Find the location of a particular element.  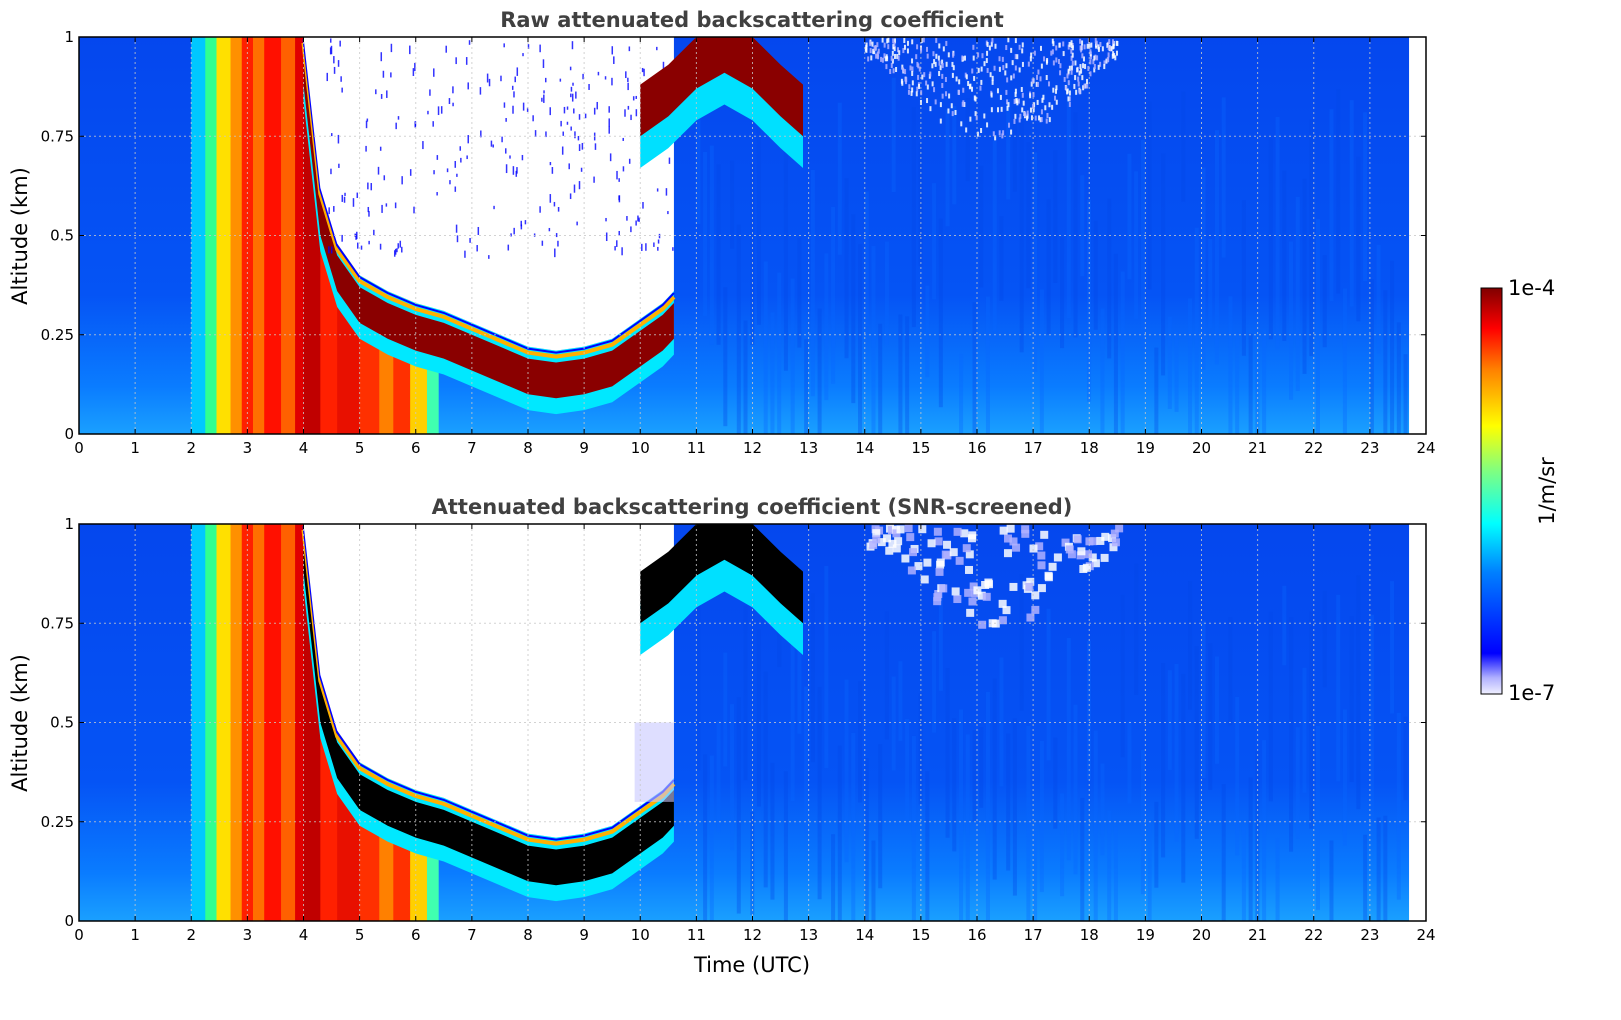

top-y-axis-label: Altitude (km) is located at coordinates (20, 236).